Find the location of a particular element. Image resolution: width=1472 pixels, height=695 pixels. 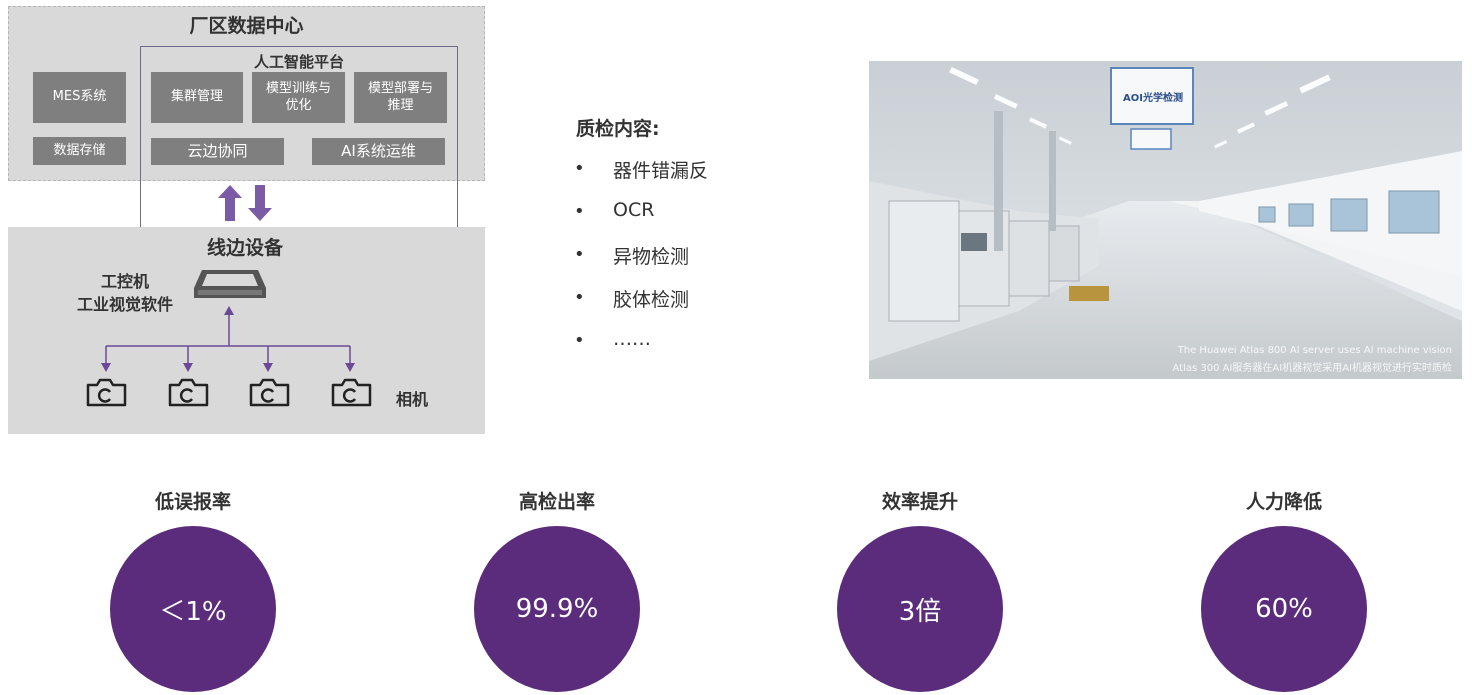

ops-box: AI系统运维 is located at coordinates (378, 151).